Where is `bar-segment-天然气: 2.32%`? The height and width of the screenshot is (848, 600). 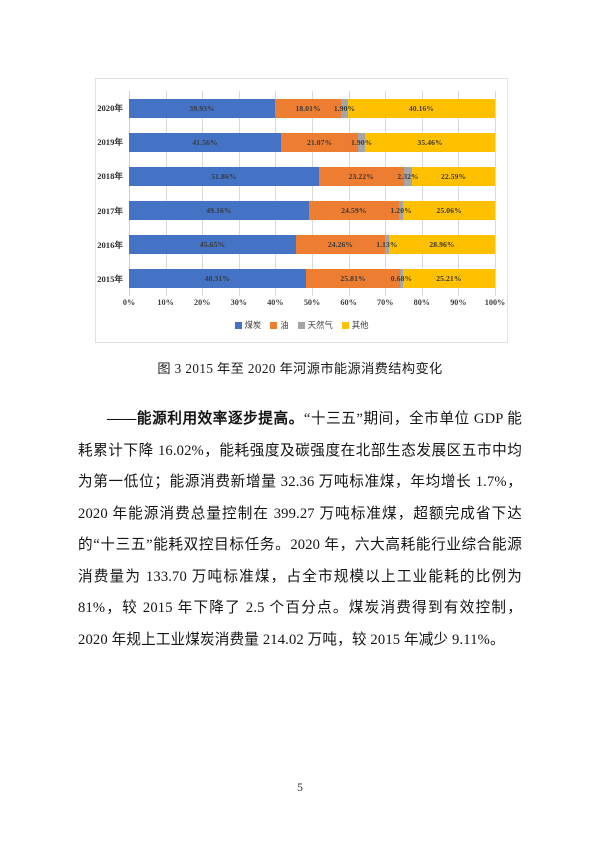
bar-segment-天然气: 2.32% is located at coordinates (408, 176).